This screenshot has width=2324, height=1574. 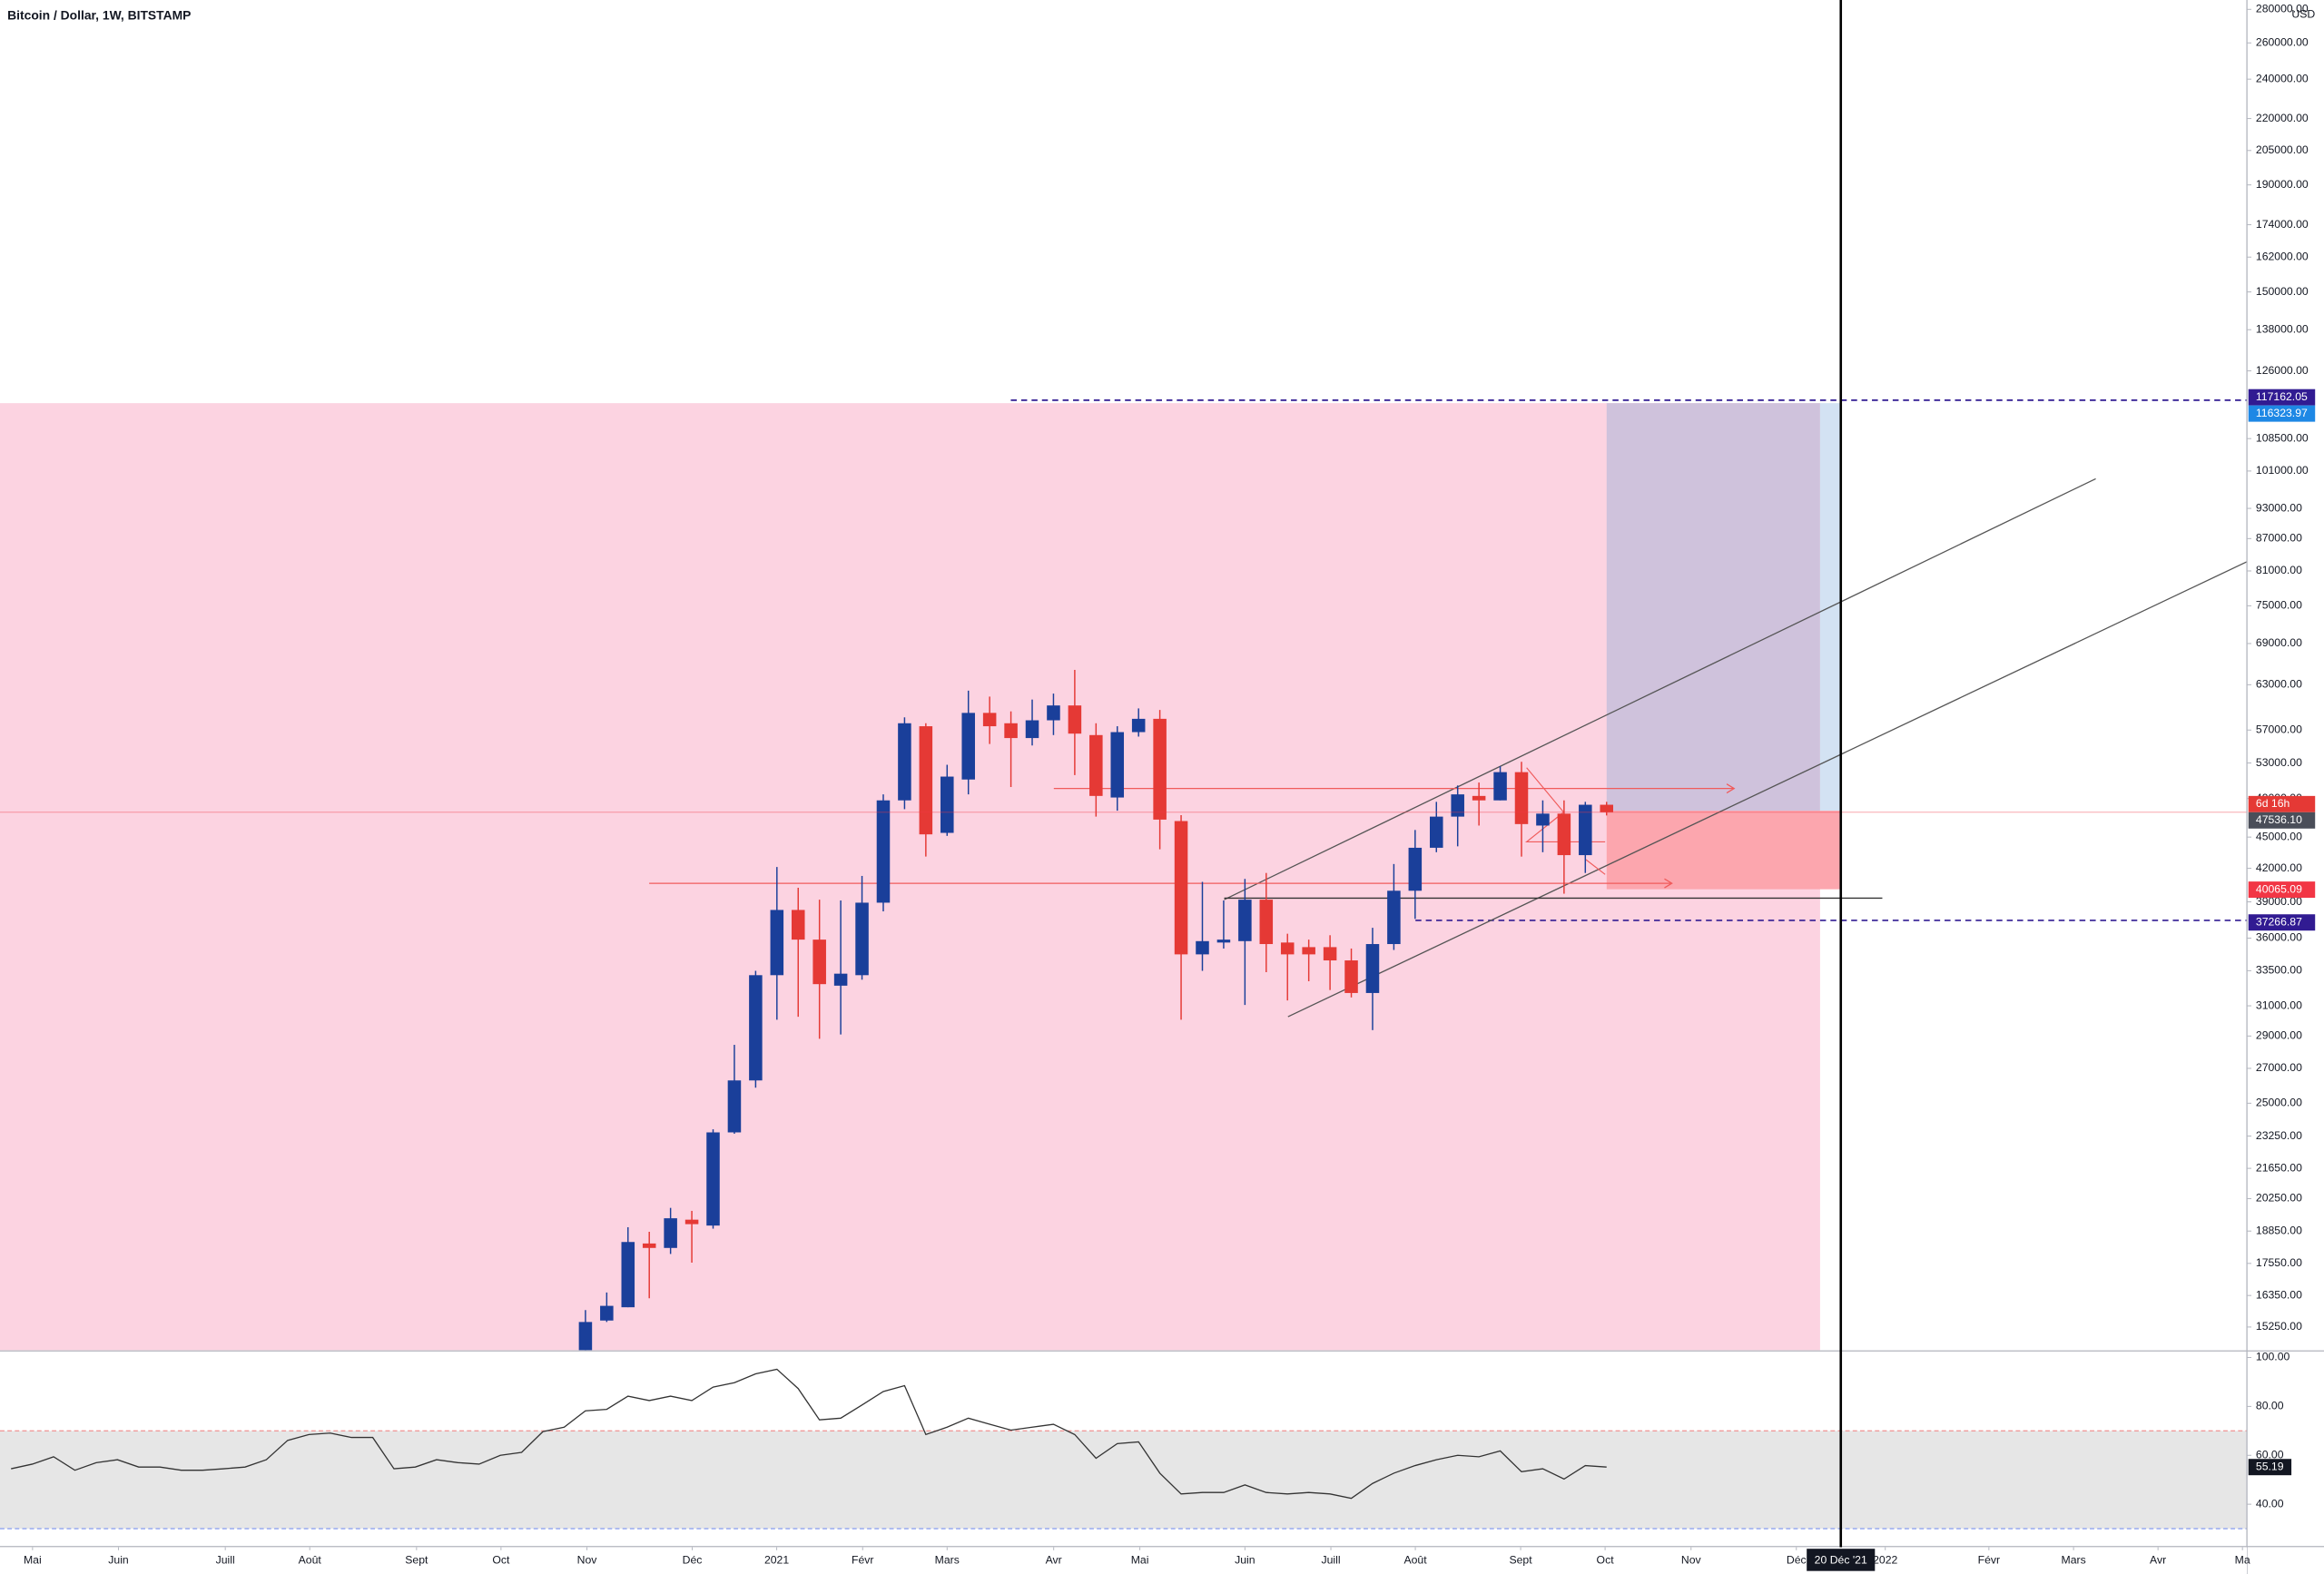 I want to click on rsi-value-label: 55.19, so click(x=2270, y=1466).